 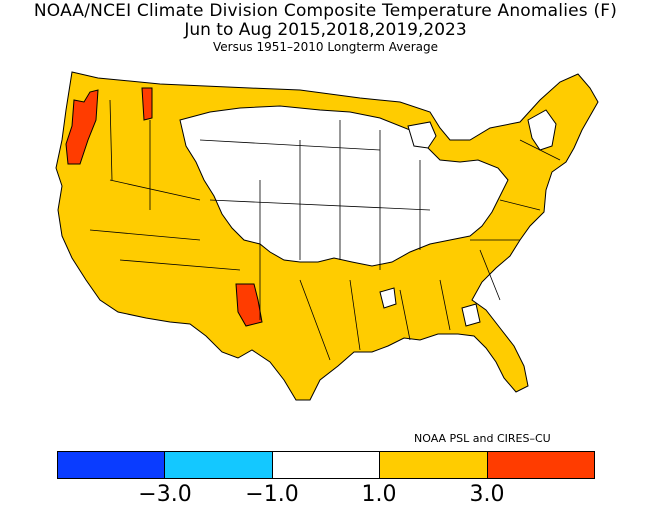 What do you see at coordinates (388, 298) in the screenshot?
I see `region-near-normal-ky` at bounding box center [388, 298].